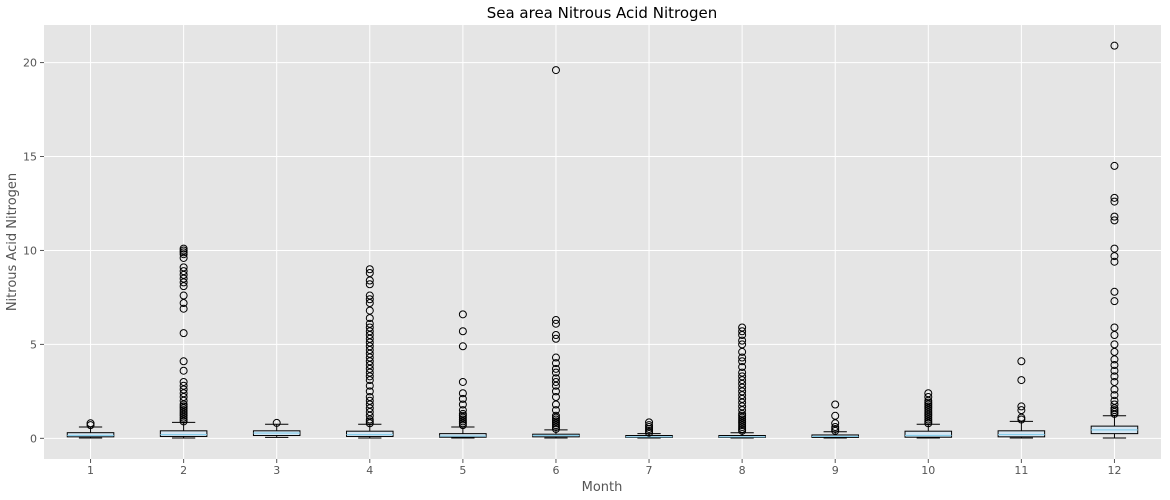  Describe the element at coordinates (183, 470) in the screenshot. I see `x-tick-label: 2` at that location.